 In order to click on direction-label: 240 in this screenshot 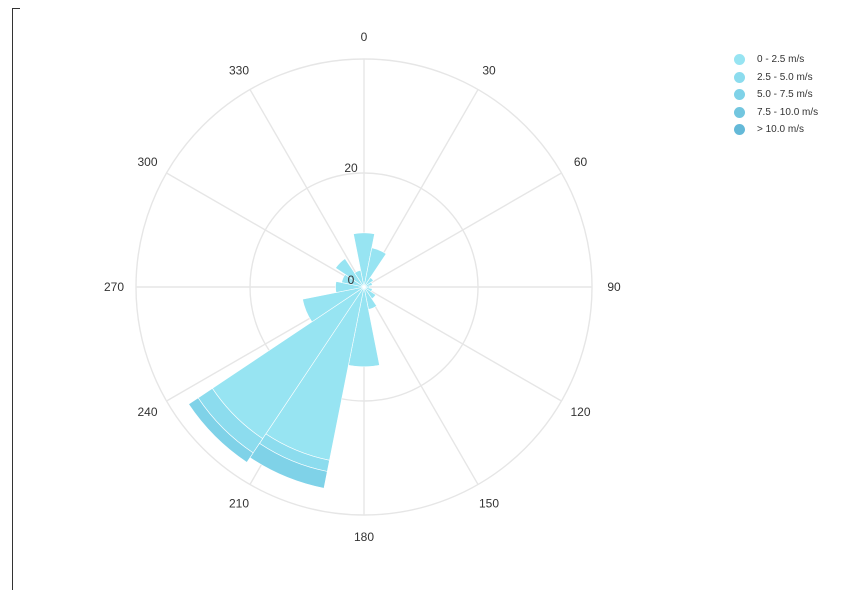, I will do `click(147, 412)`.